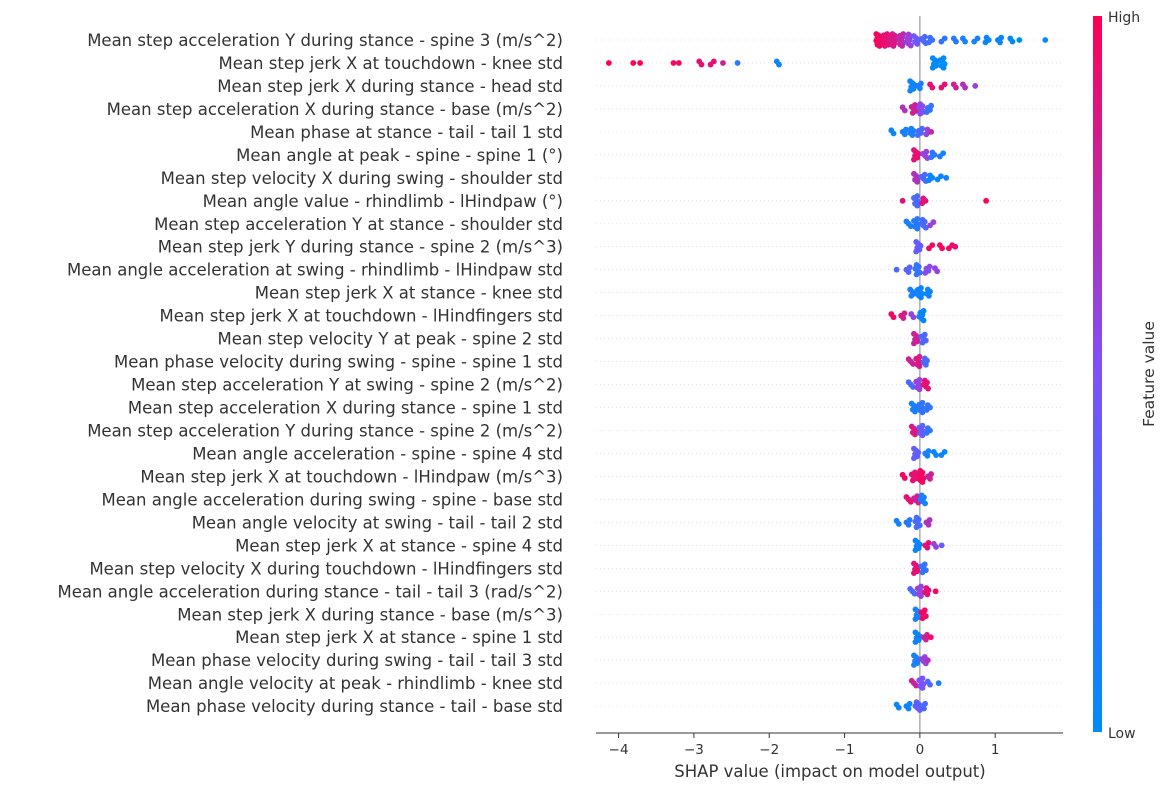  Describe the element at coordinates (829, 771) in the screenshot. I see `x-axis-title: SHAP value (impact on model output)` at that location.